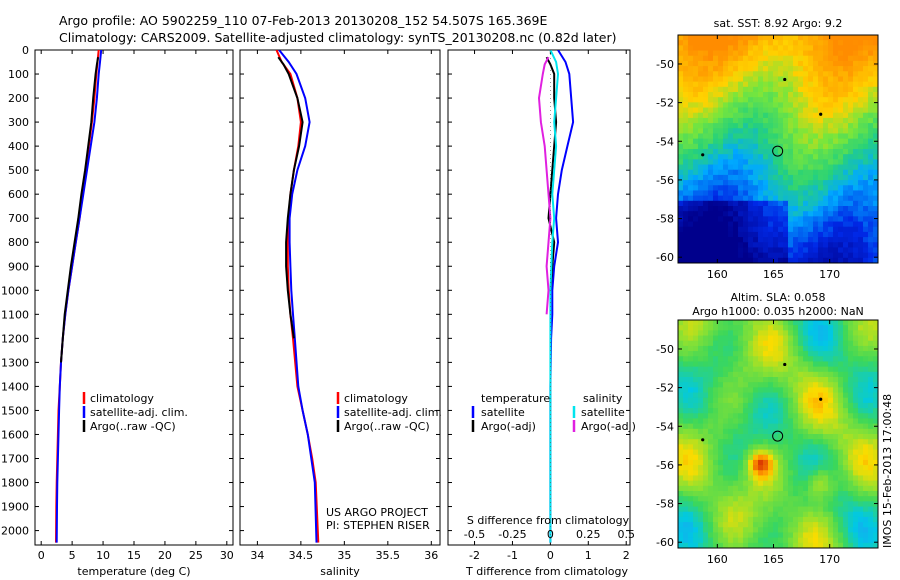 The width and height of the screenshot is (900, 580). I want to click on depth-tick-label-200: 200, so click(18, 98).